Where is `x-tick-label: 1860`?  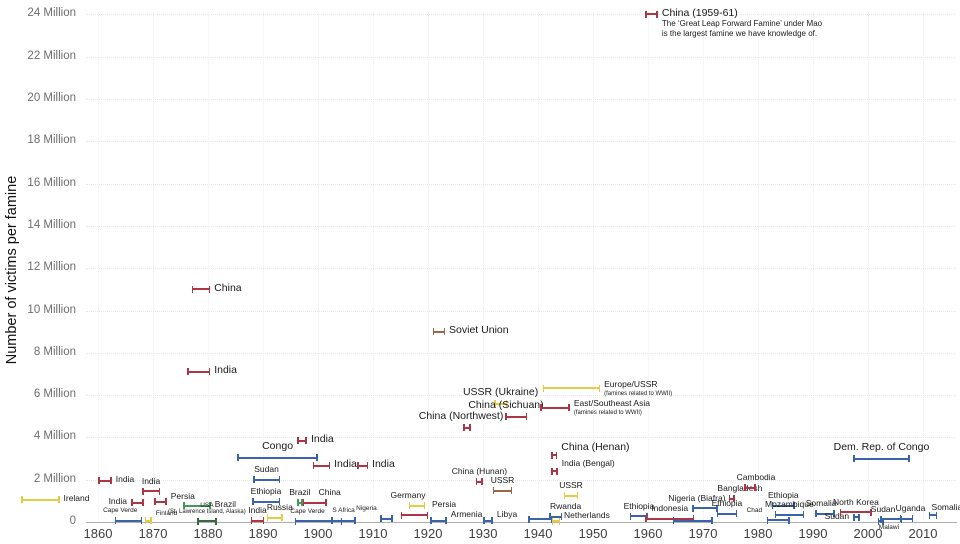 x-tick-label: 1860 is located at coordinates (98, 533).